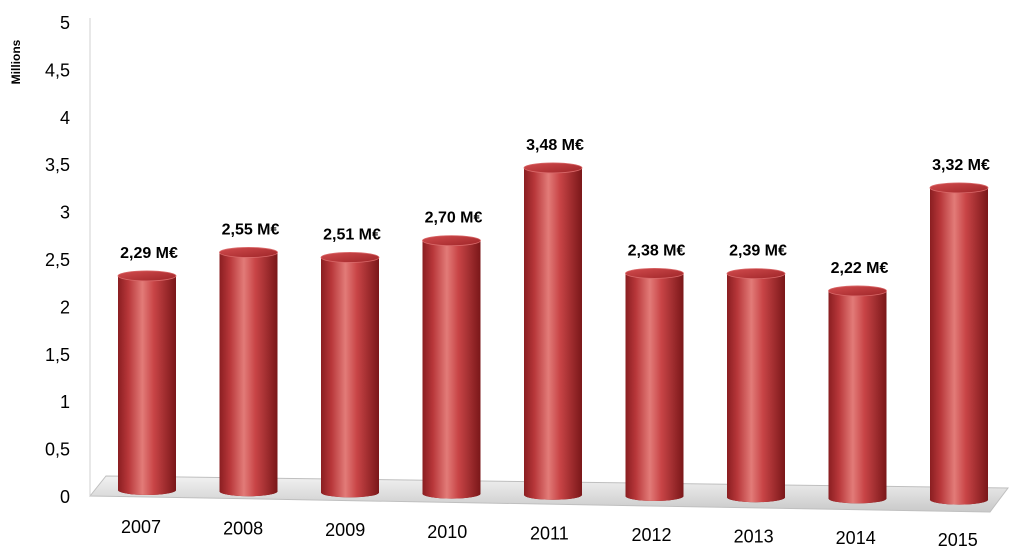 This screenshot has height=549, width=1010. What do you see at coordinates (57, 355) in the screenshot?
I see `y-tick-label: 1,5` at bounding box center [57, 355].